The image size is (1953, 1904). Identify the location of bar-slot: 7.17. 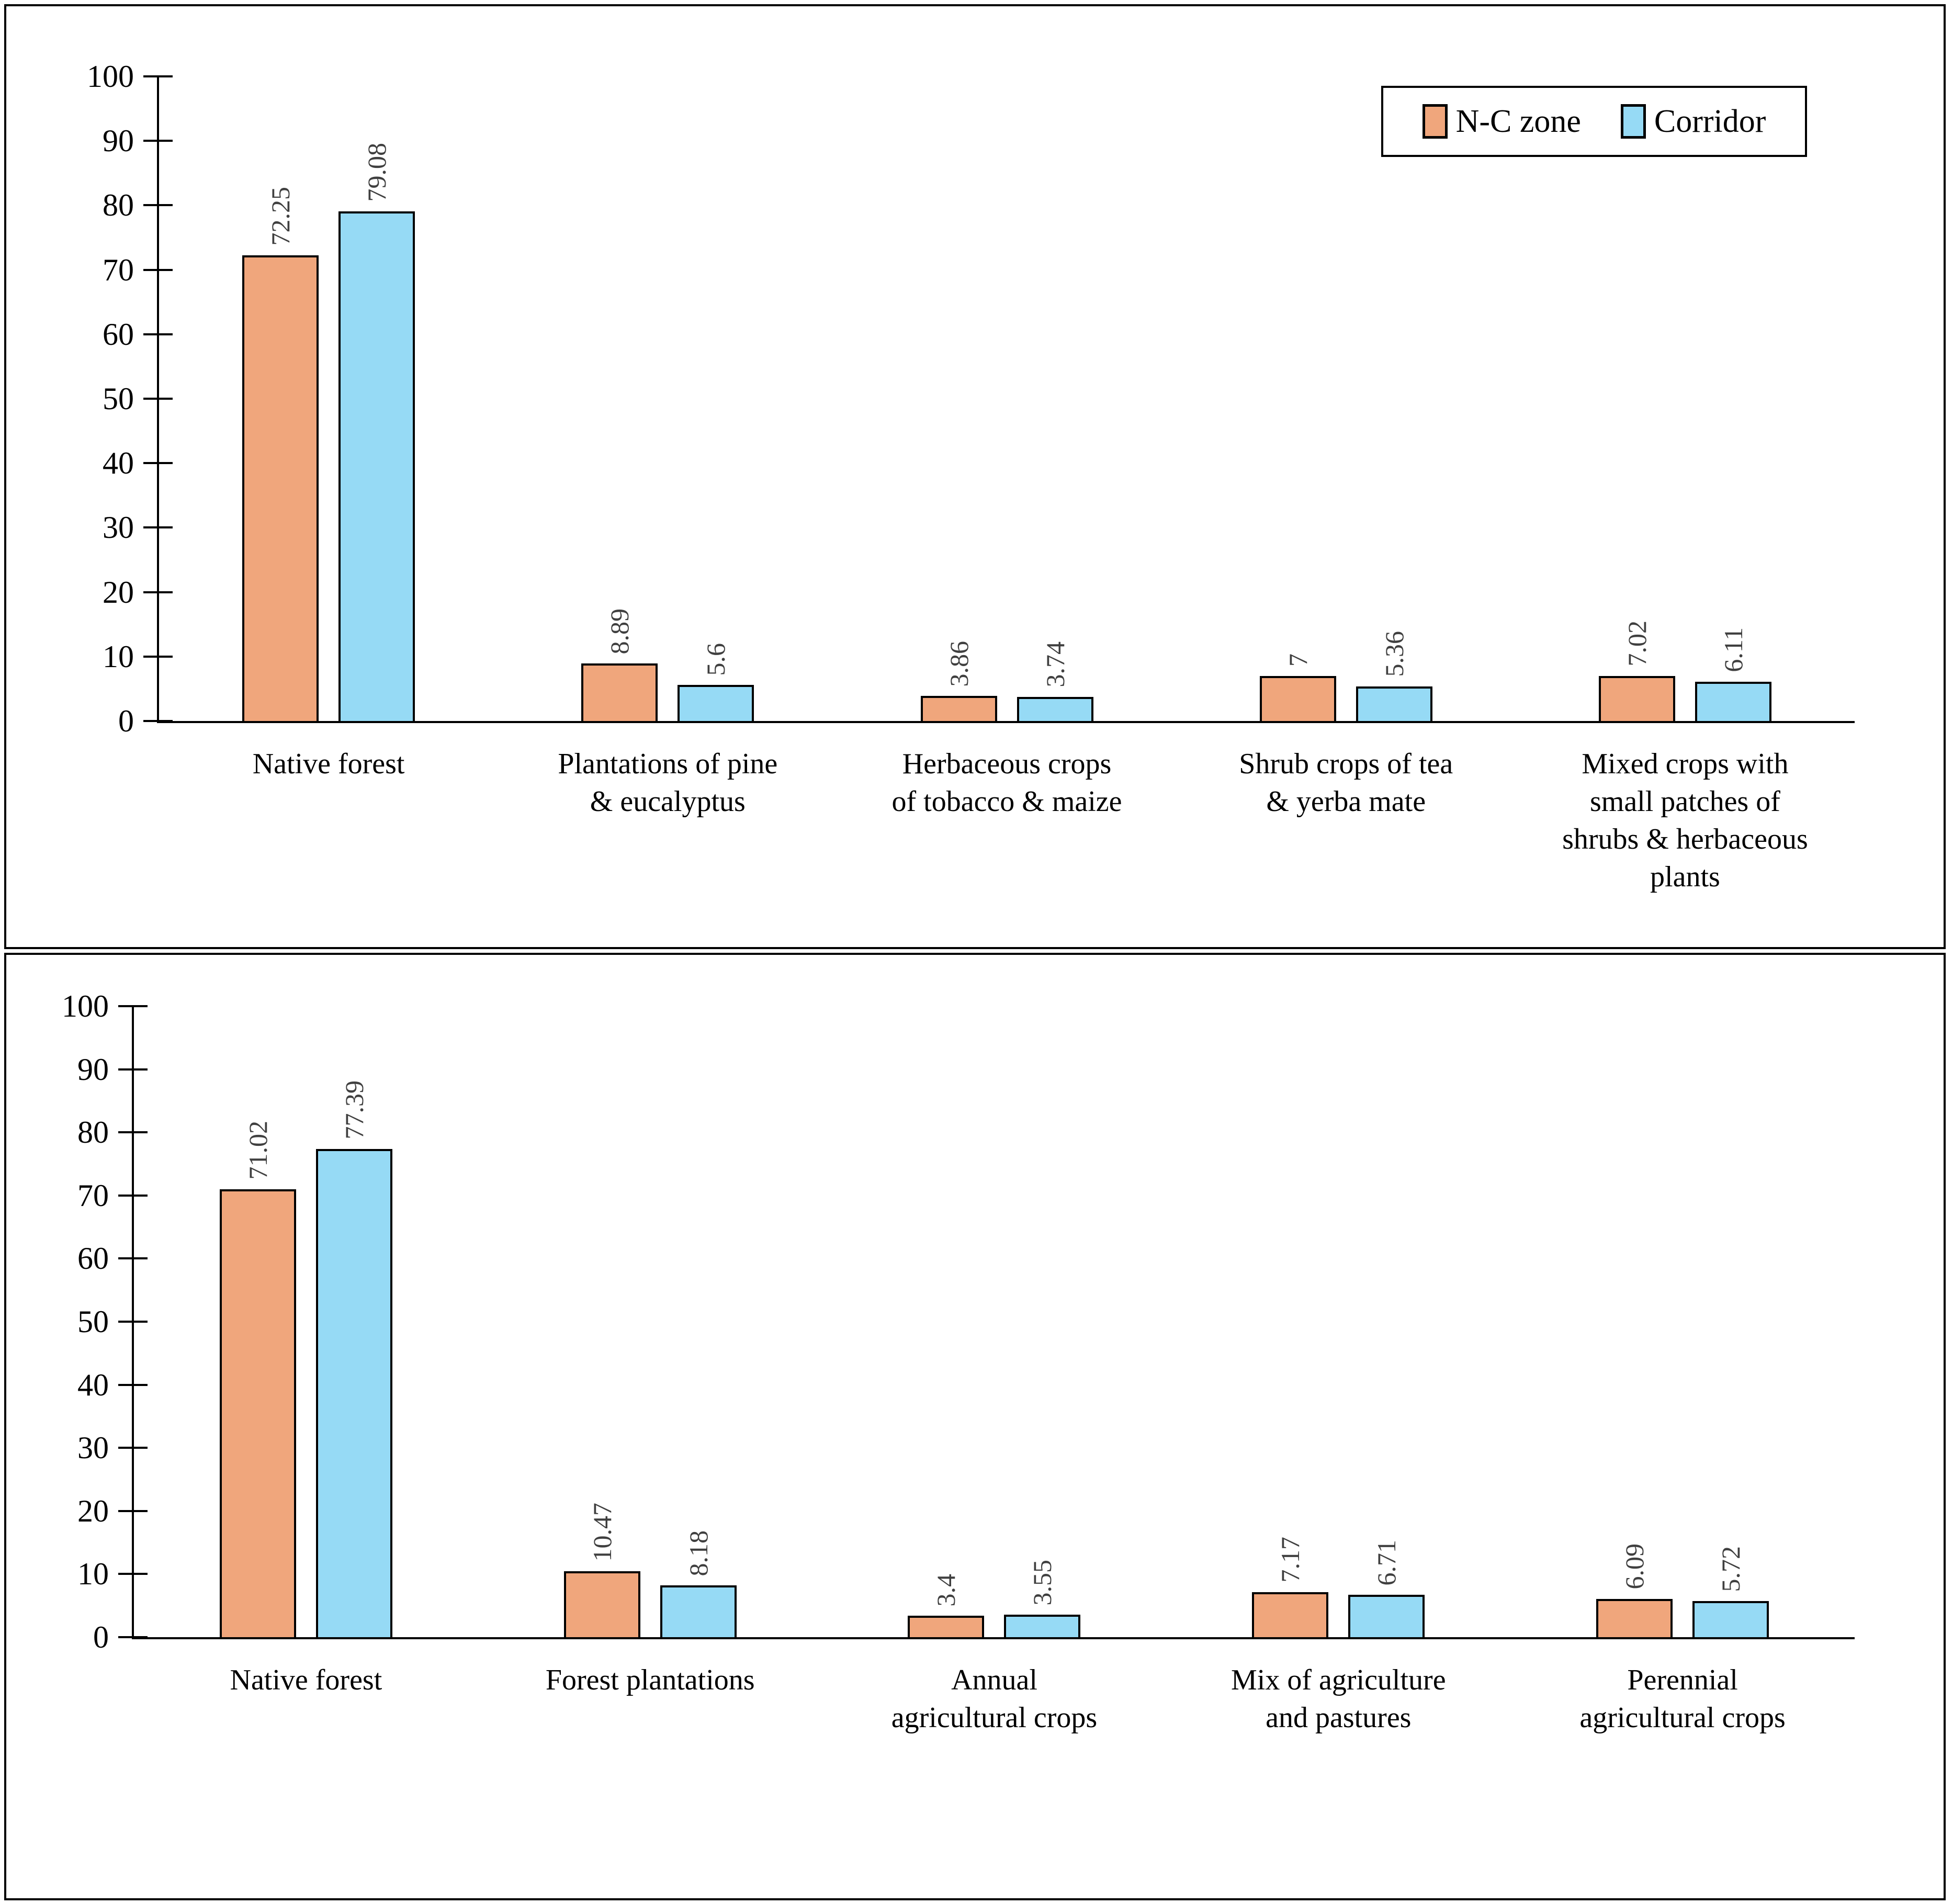
(1290, 1321).